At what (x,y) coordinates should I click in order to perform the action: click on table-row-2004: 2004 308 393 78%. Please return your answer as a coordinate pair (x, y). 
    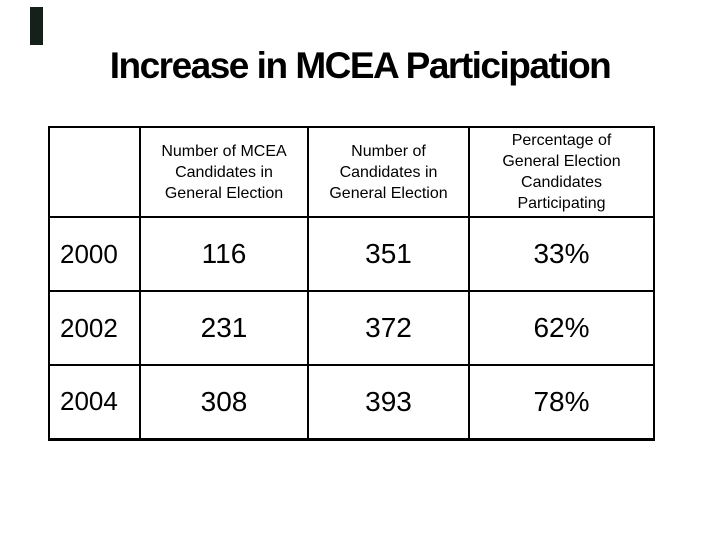
    Looking at the image, I should click on (351, 402).